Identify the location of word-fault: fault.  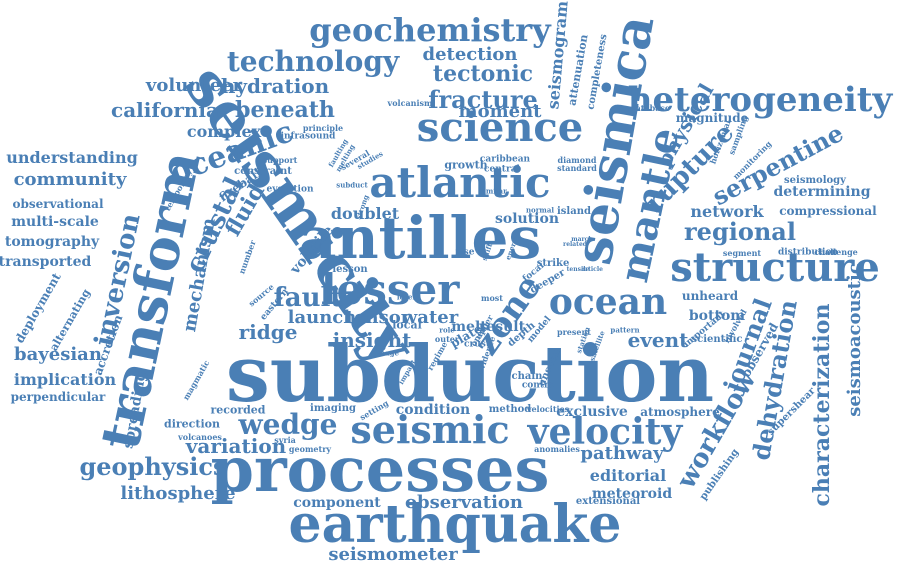
(308, 298).